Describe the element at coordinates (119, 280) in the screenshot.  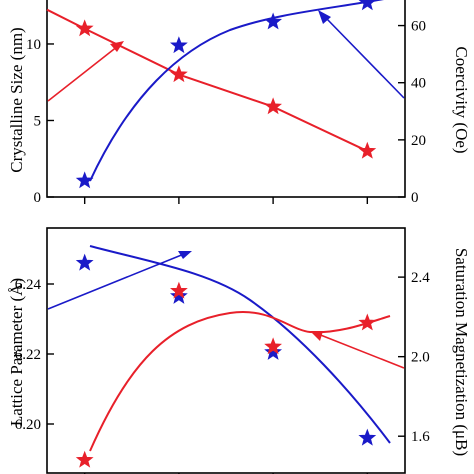
I see `bottom-blue-arrow` at that location.